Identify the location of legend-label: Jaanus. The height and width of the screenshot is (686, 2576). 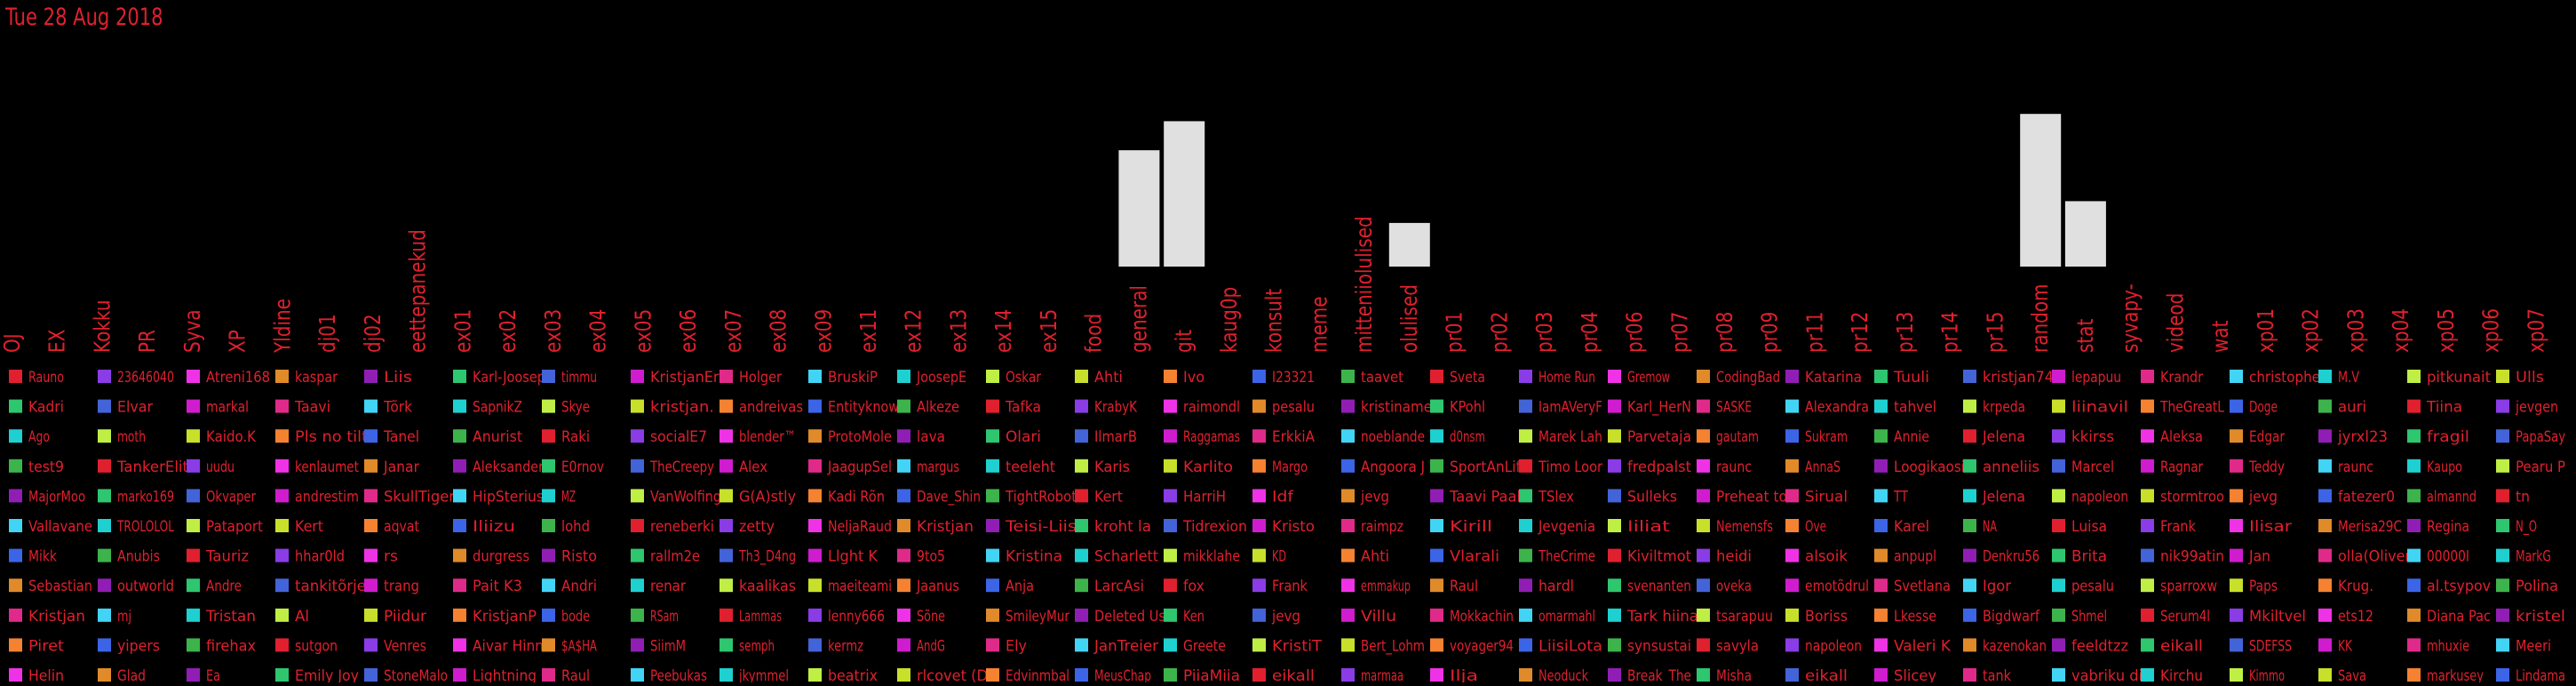
(937, 586).